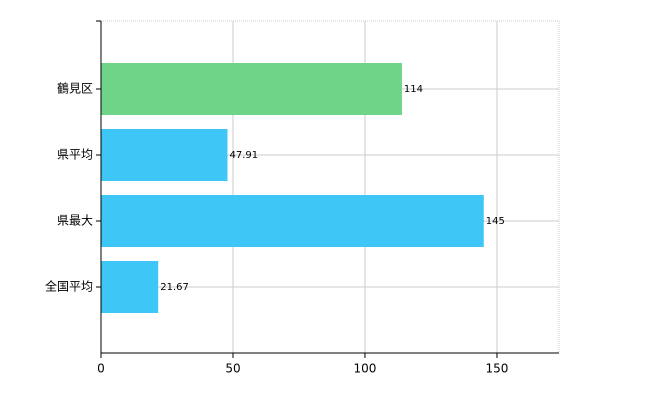  Describe the element at coordinates (75, 88) in the screenshot. I see `y-tick-label: 鶴見区` at that location.